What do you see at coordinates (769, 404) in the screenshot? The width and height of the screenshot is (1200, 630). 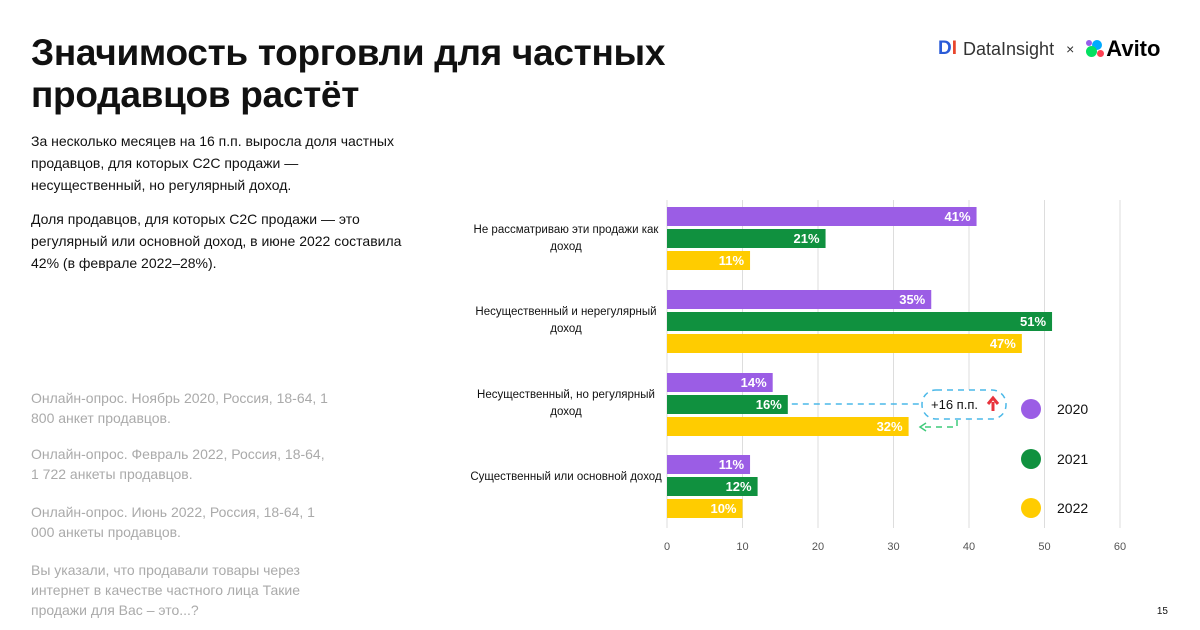 I see `data-label: 16%` at bounding box center [769, 404].